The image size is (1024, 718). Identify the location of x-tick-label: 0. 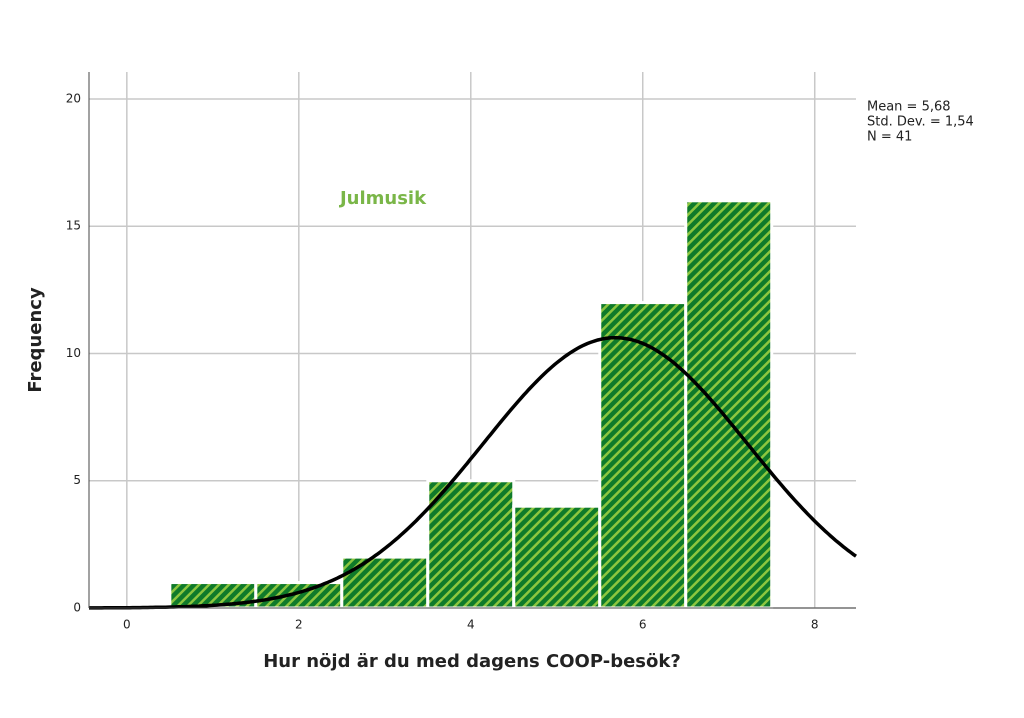
(127, 625).